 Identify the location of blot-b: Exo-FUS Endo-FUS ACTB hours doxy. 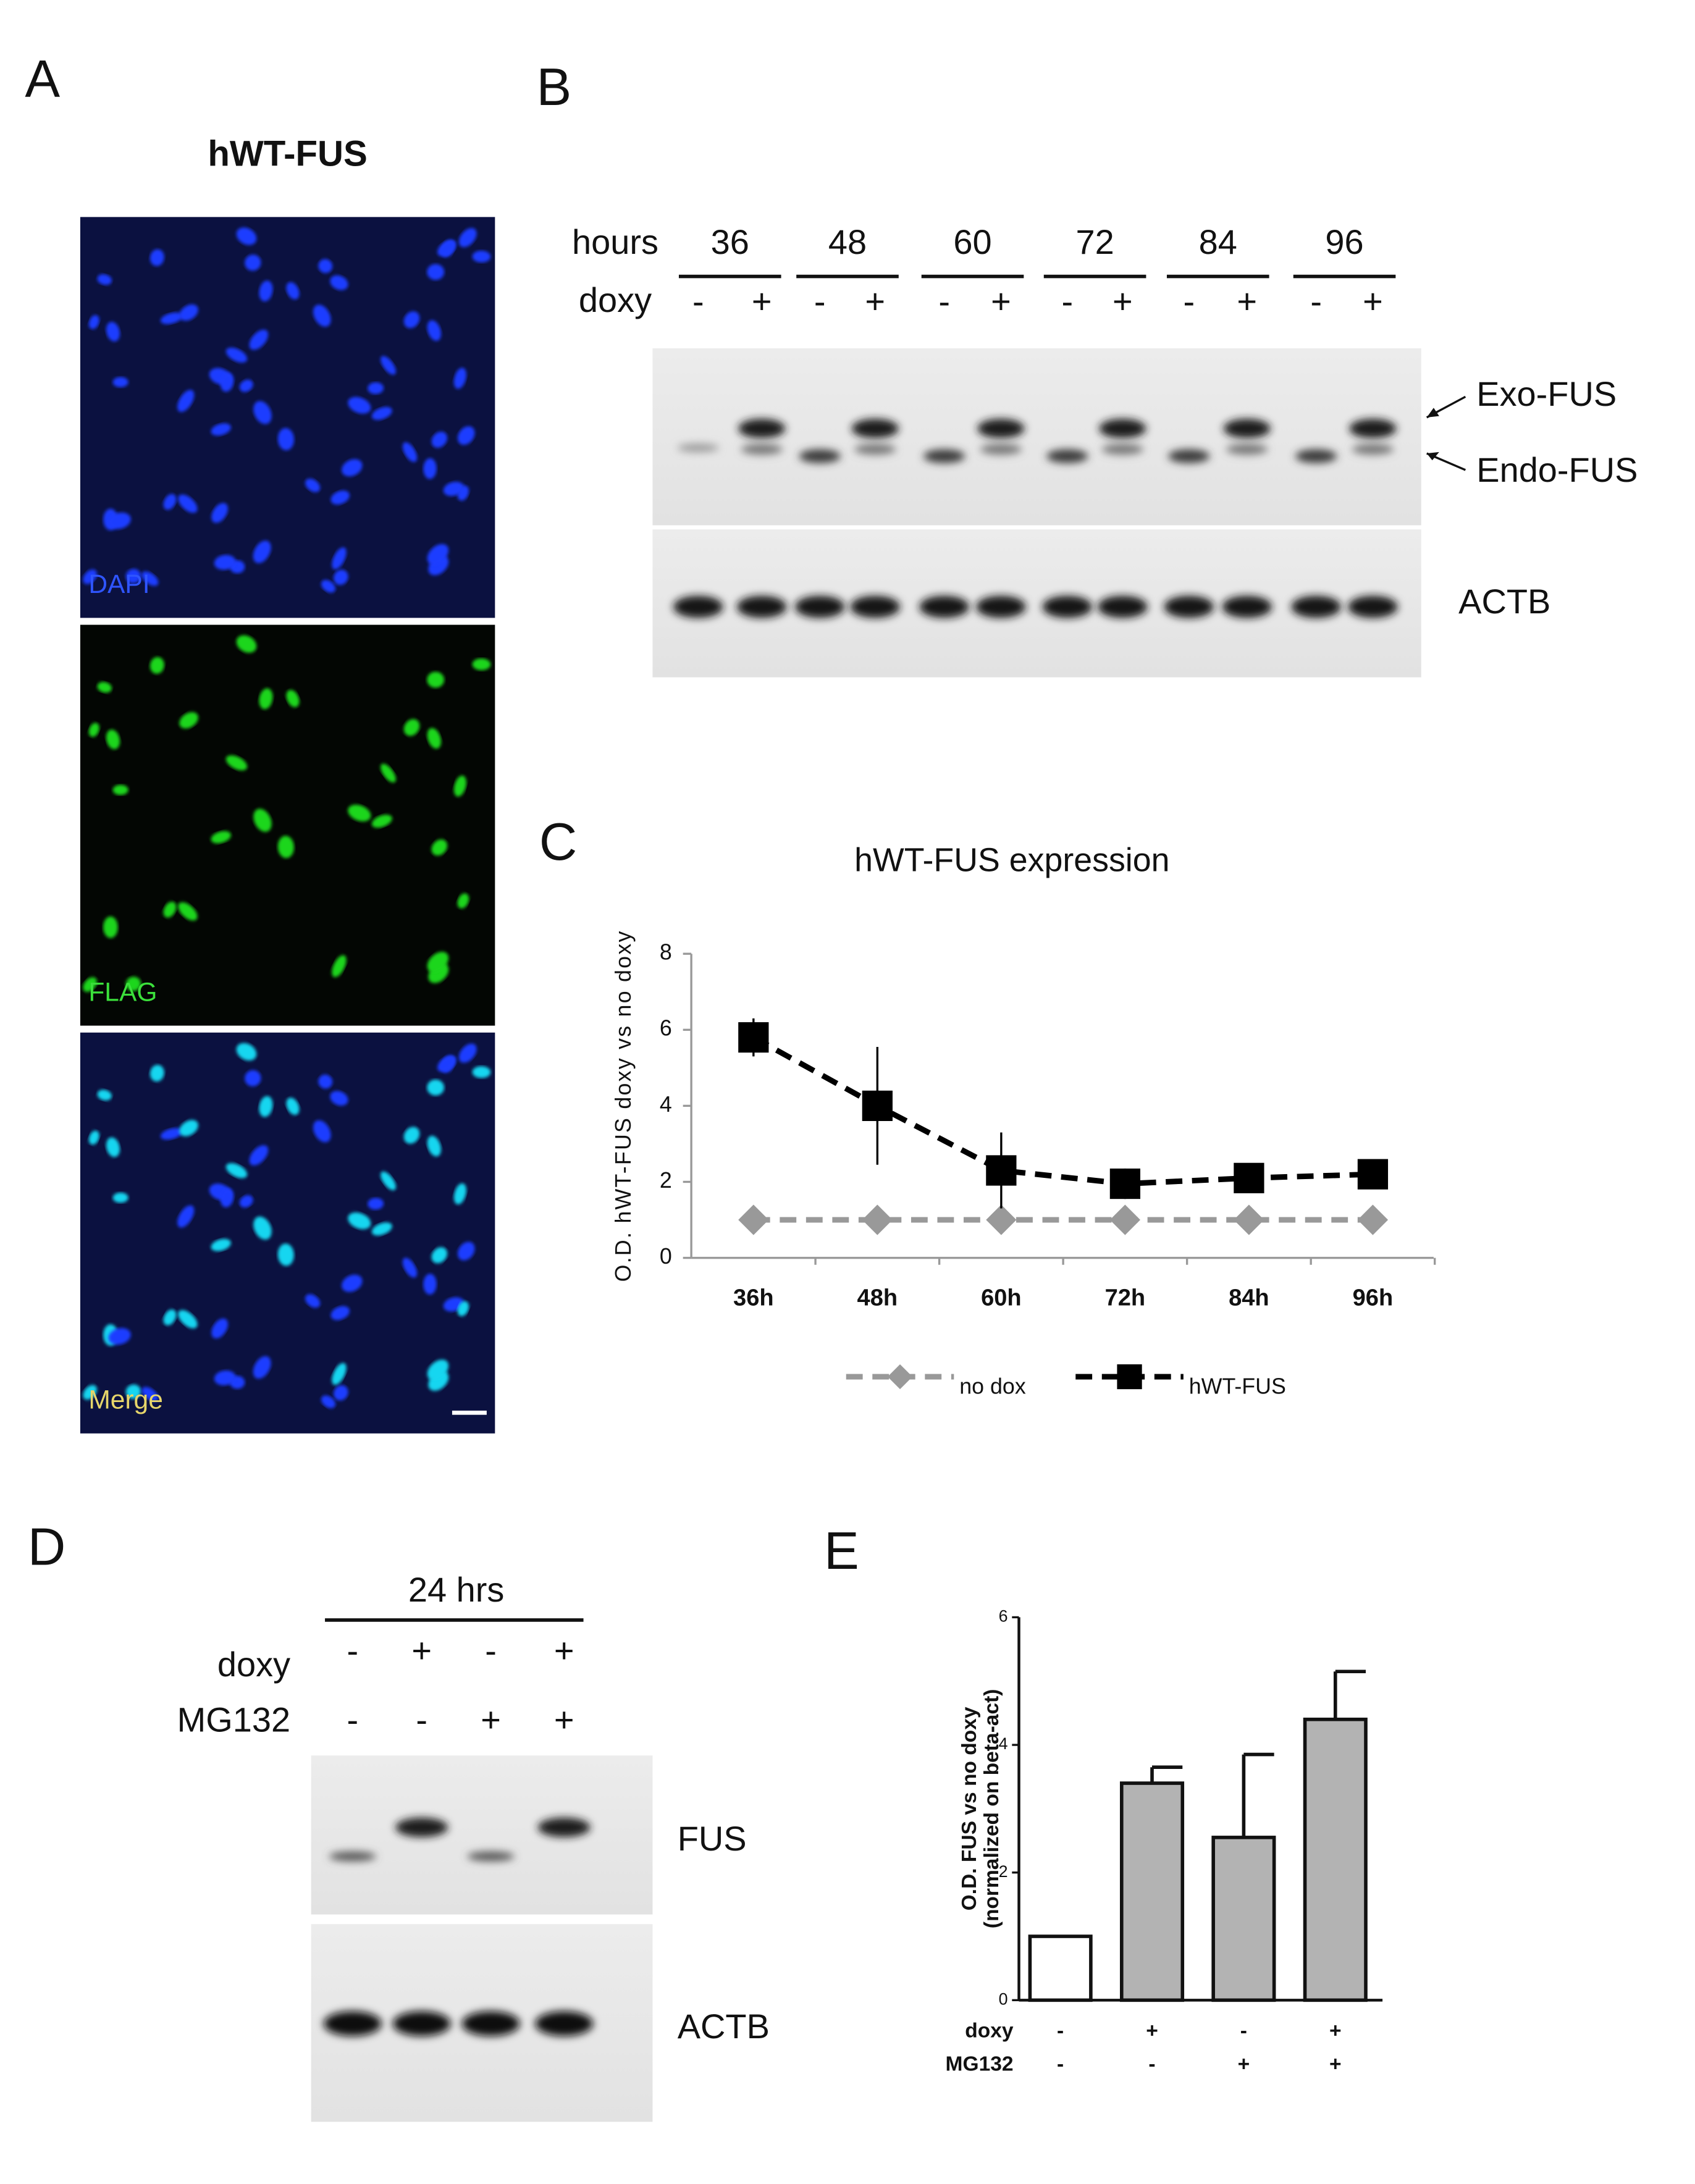
(1105, 450).